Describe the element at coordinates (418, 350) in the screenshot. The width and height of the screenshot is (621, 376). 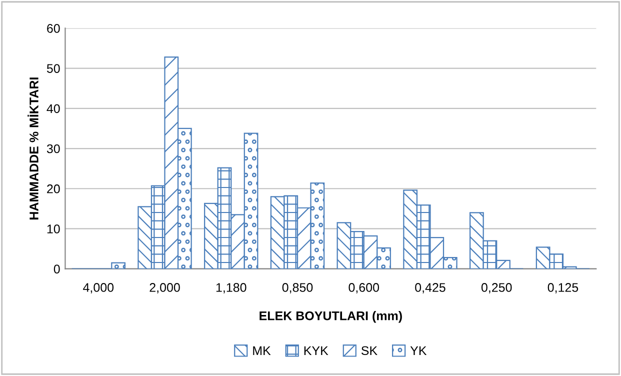
I see `legend-label: YK` at that location.